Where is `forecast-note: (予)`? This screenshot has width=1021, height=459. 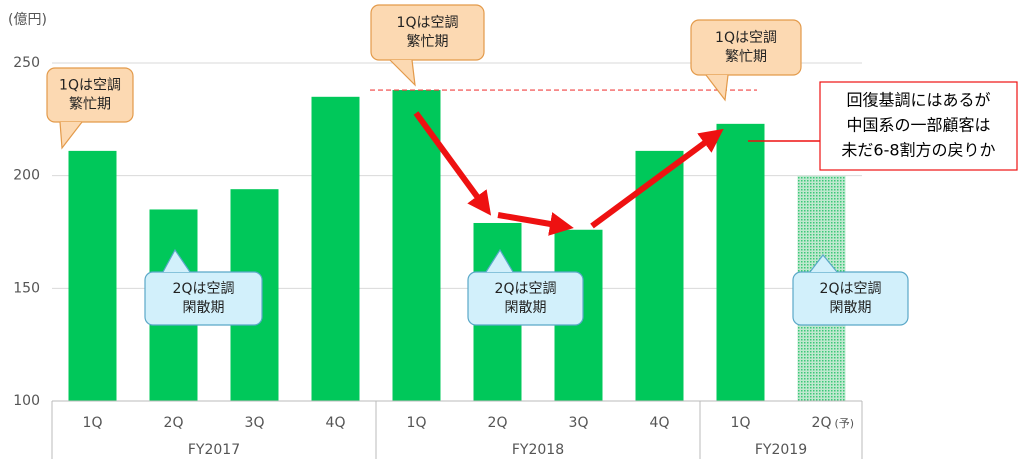
forecast-note: (予) is located at coordinates (845, 423).